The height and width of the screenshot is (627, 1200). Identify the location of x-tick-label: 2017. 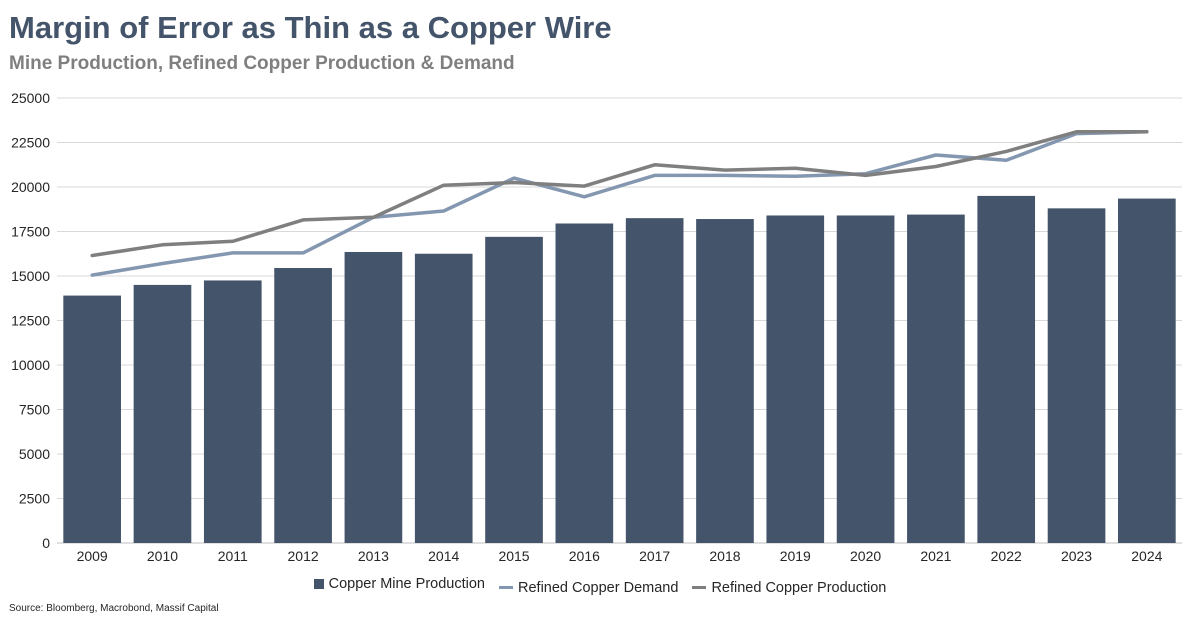
(654, 556).